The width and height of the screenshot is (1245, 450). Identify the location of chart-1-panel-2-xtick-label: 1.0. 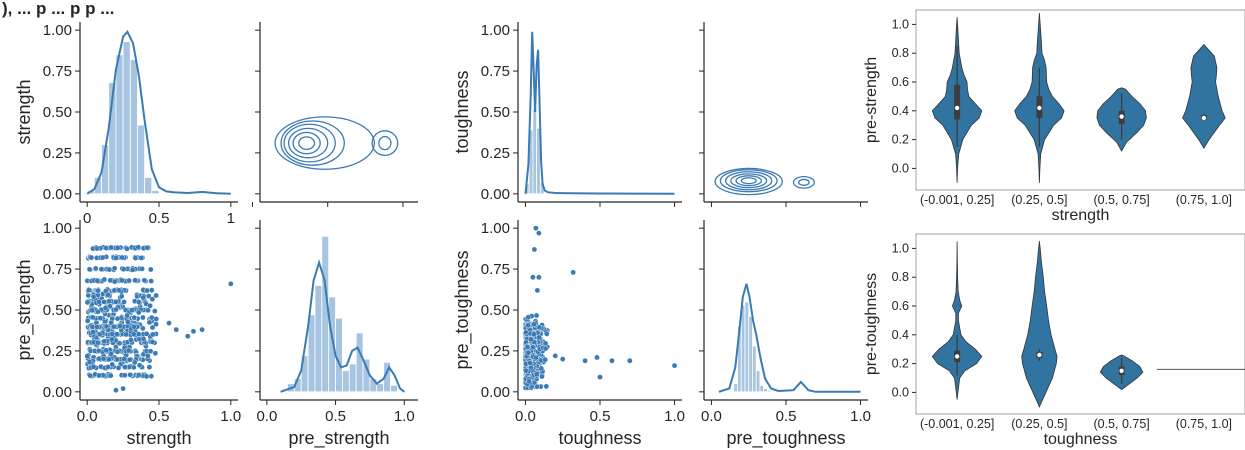
(674, 416).